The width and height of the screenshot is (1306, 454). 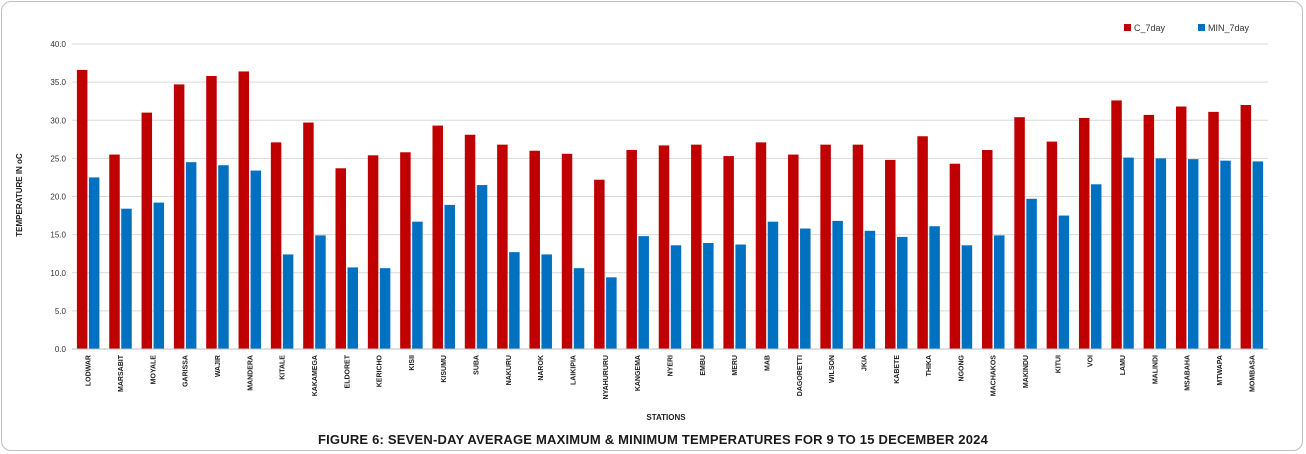 I want to click on bar-max-jkia, so click(x=858, y=246).